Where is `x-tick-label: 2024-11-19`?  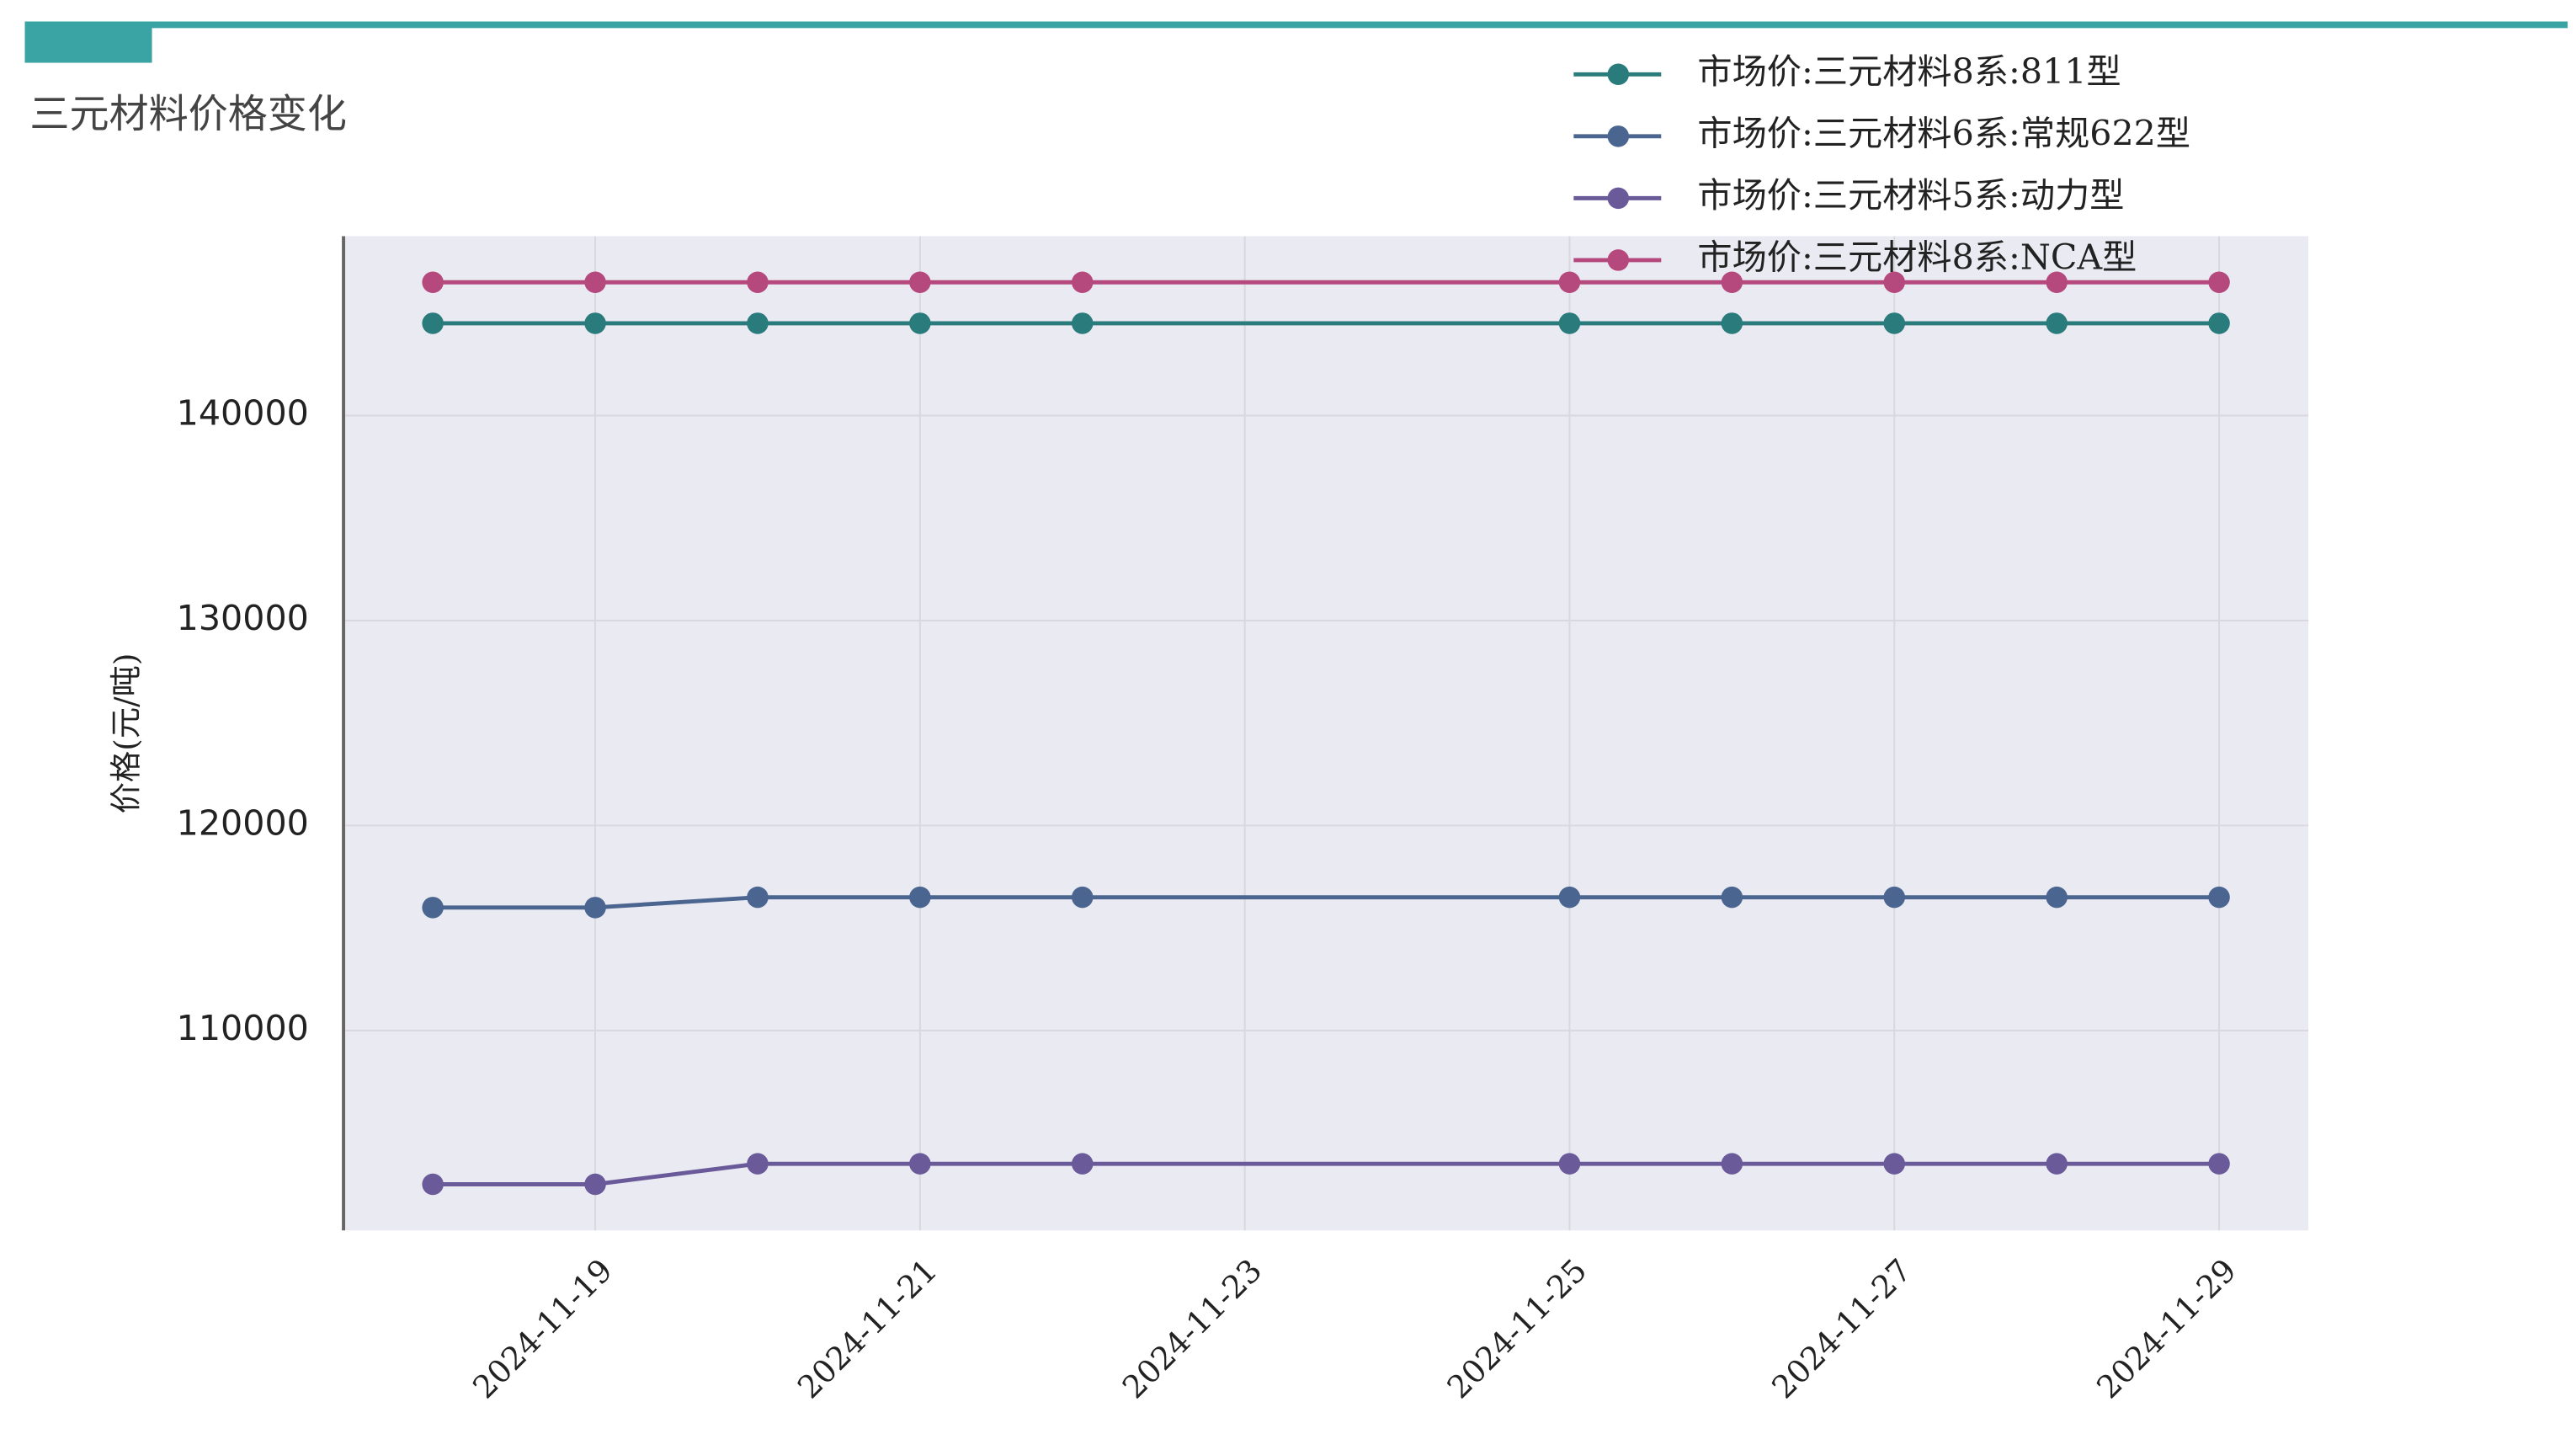 x-tick-label: 2024-11-19 is located at coordinates (543, 1328).